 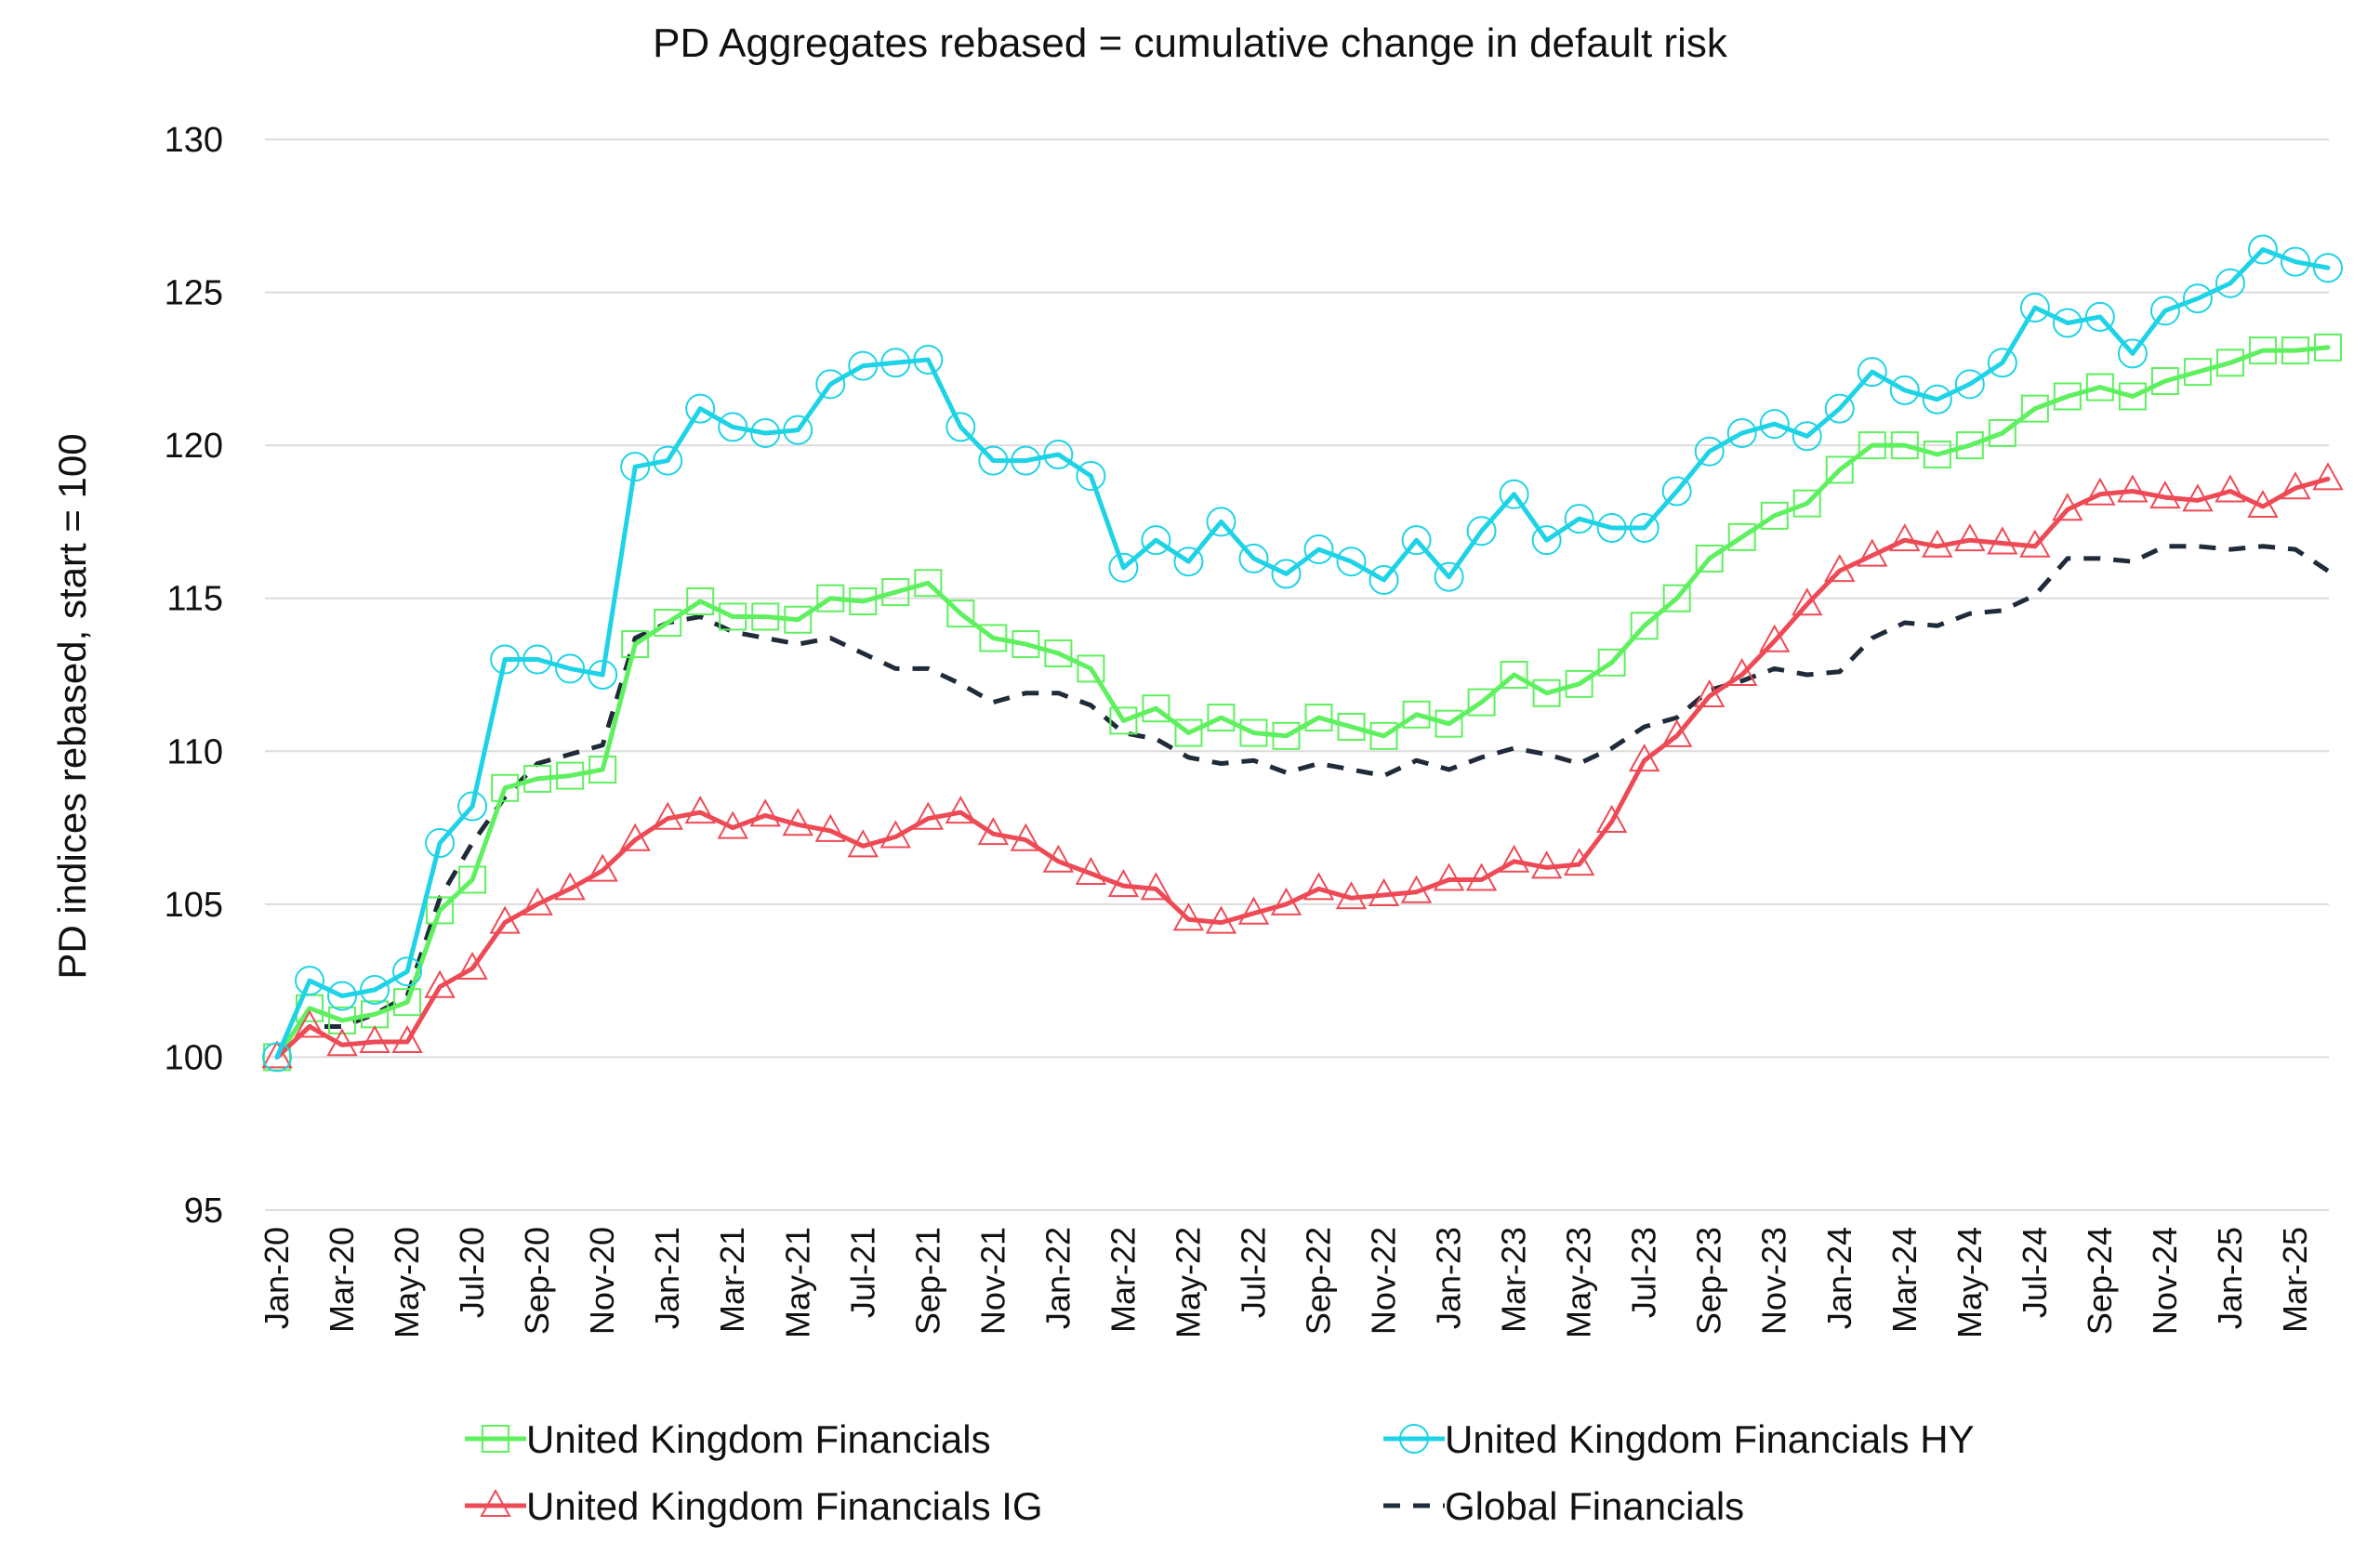 What do you see at coordinates (1563, 1506) in the screenshot?
I see `legend-item: Global Financials` at bounding box center [1563, 1506].